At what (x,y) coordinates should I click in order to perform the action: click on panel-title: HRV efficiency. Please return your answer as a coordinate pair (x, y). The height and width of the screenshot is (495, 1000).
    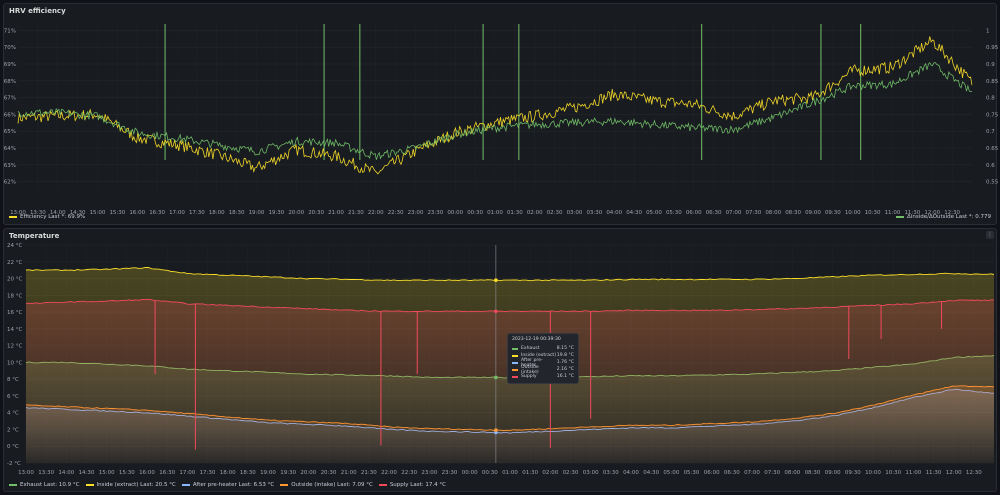
    Looking at the image, I should click on (37, 11).